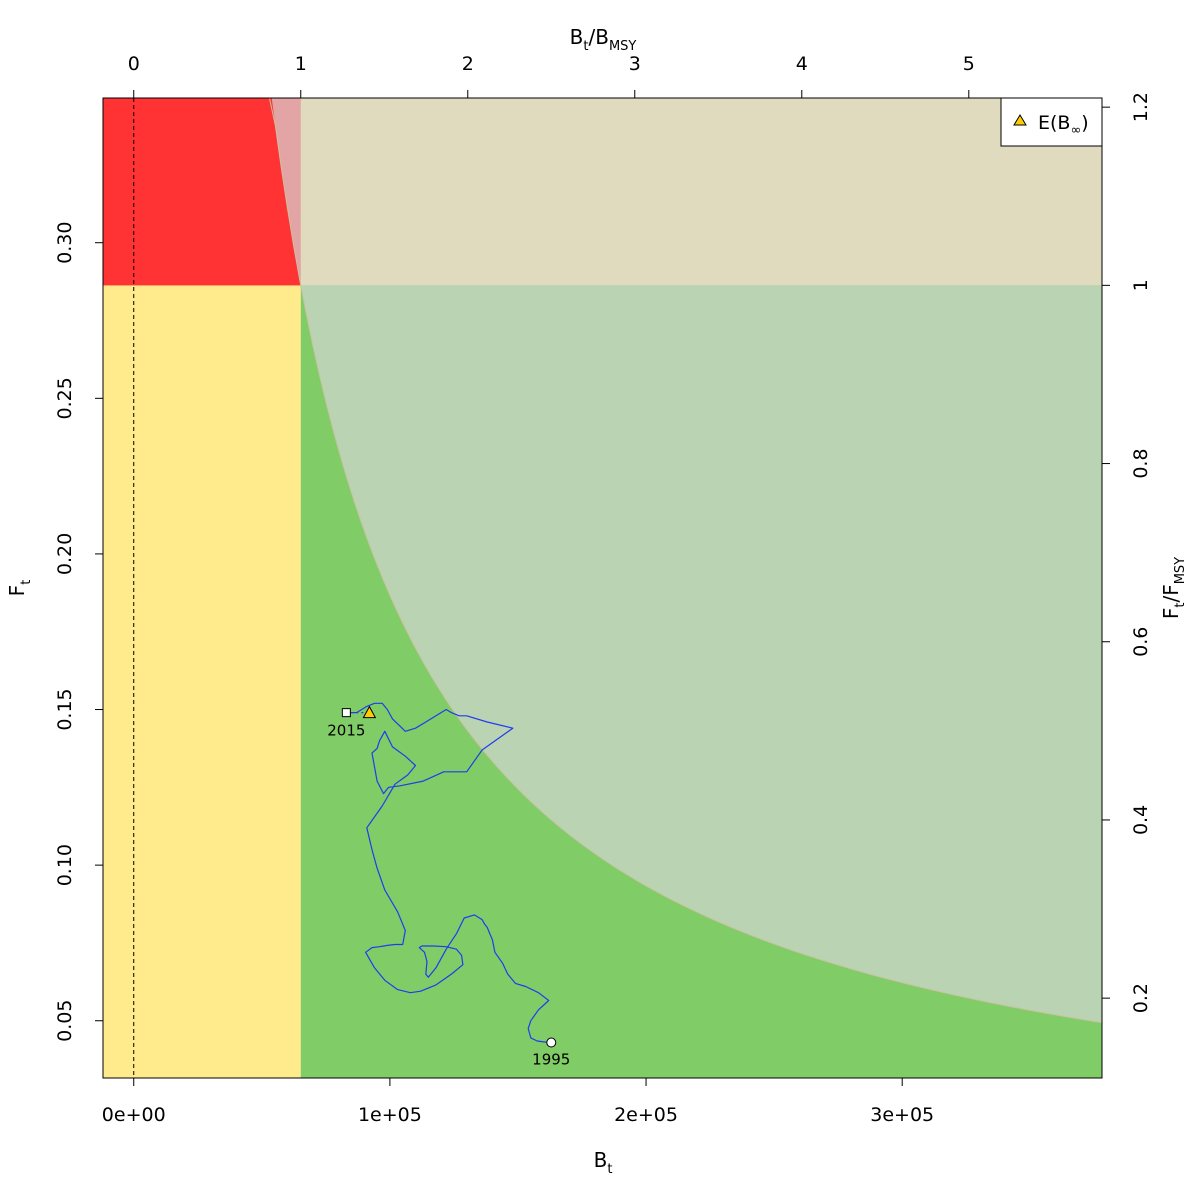 The height and width of the screenshot is (1200, 1200). What do you see at coordinates (19, 588) in the screenshot?
I see `left-axis-title: Ft` at bounding box center [19, 588].